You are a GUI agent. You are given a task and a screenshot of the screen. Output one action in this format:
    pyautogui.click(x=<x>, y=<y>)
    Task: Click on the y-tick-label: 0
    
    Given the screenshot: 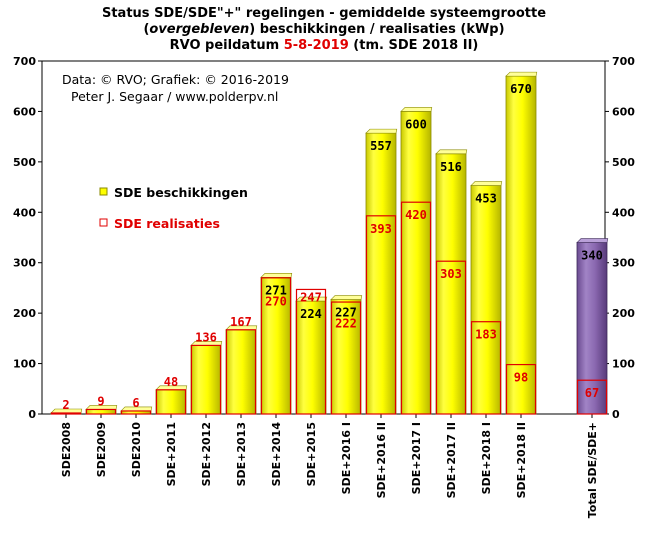 What is the action you would take?
    pyautogui.click(x=32, y=414)
    